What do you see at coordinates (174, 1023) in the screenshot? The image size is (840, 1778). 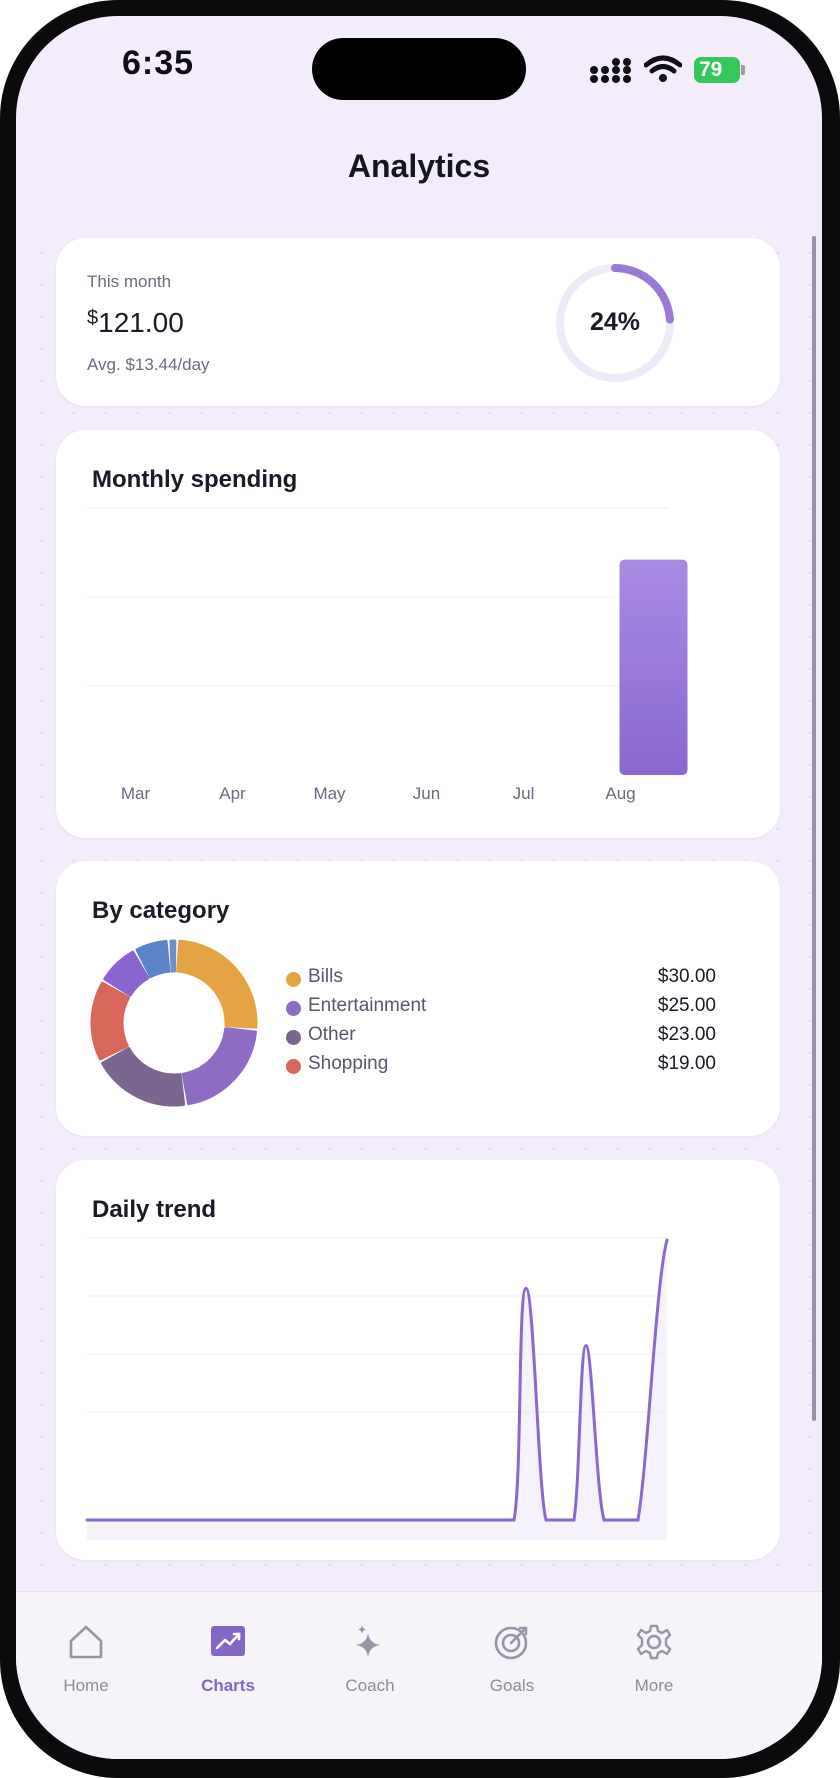 I see `category-donut-chart` at bounding box center [174, 1023].